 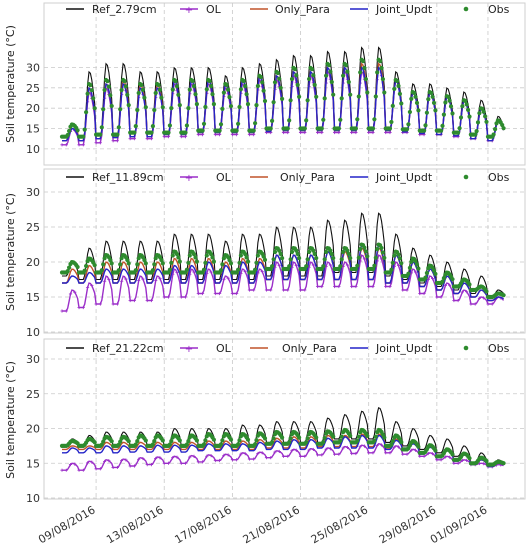 What do you see at coordinates (271, 524) in the screenshot?
I see `x-tick-label: 21/08/2016` at bounding box center [271, 524].